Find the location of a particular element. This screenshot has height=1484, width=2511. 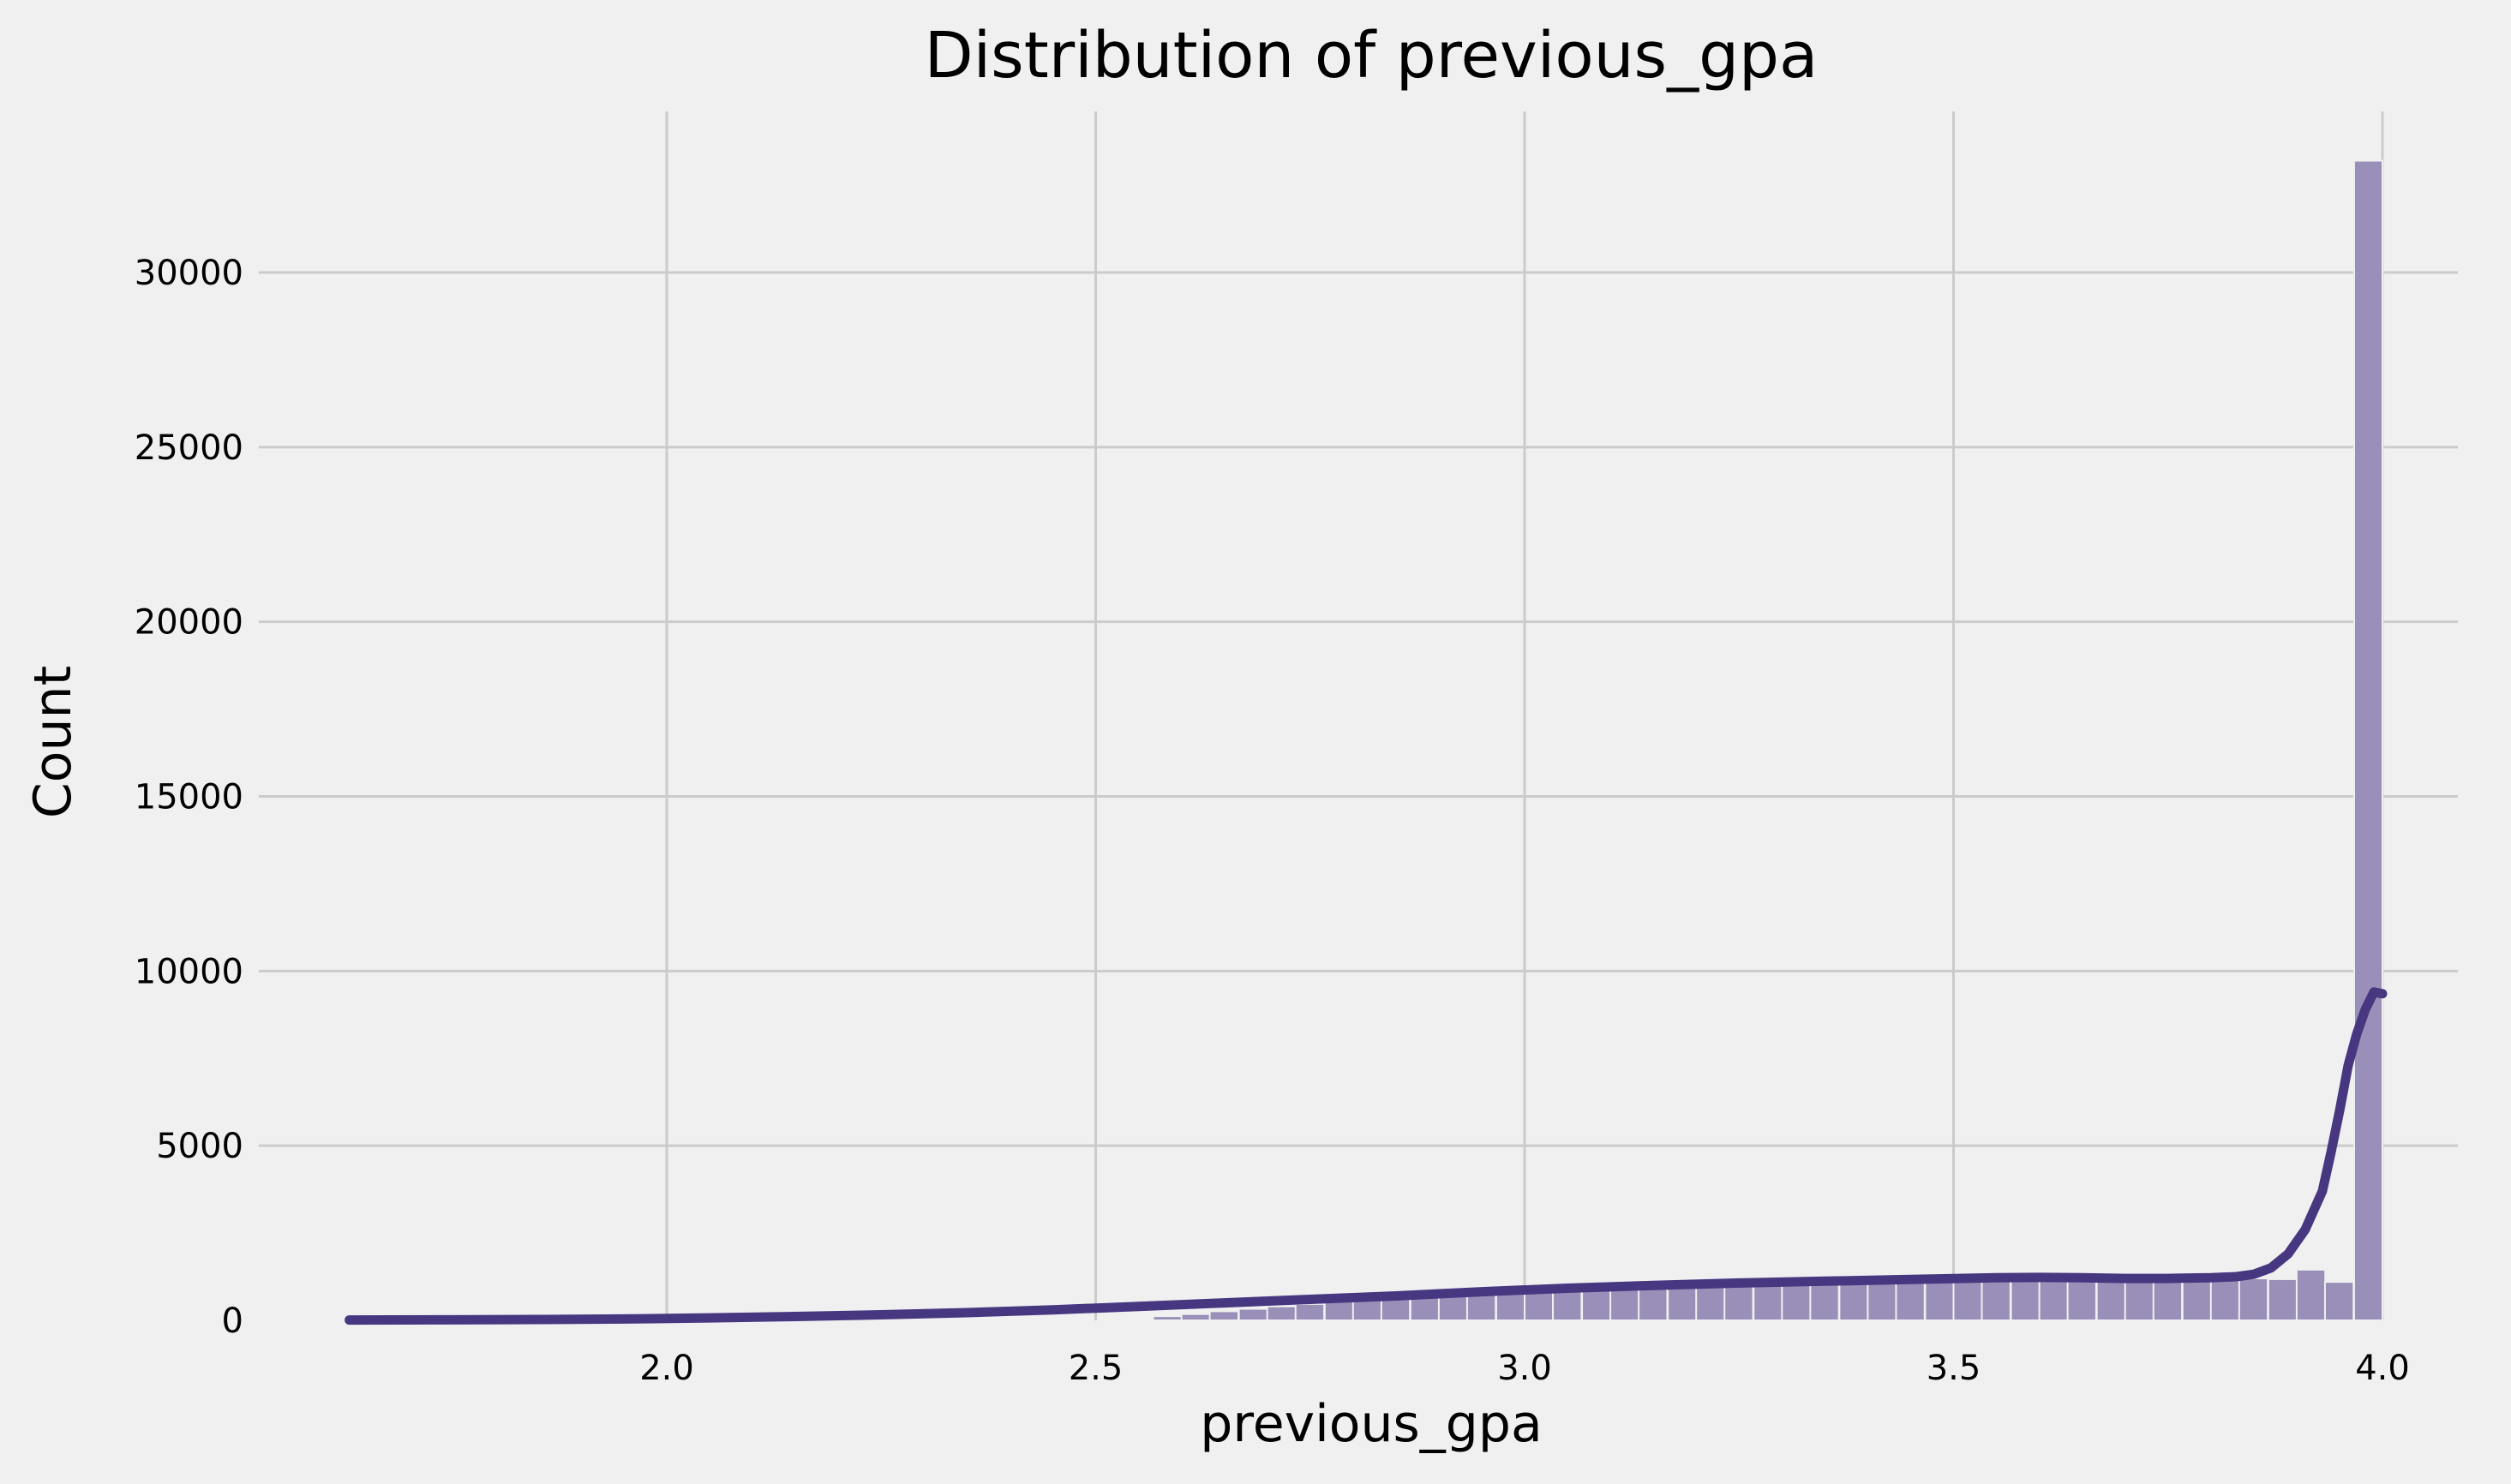

x-axis-label: previous_gpa is located at coordinates (1371, 1424).